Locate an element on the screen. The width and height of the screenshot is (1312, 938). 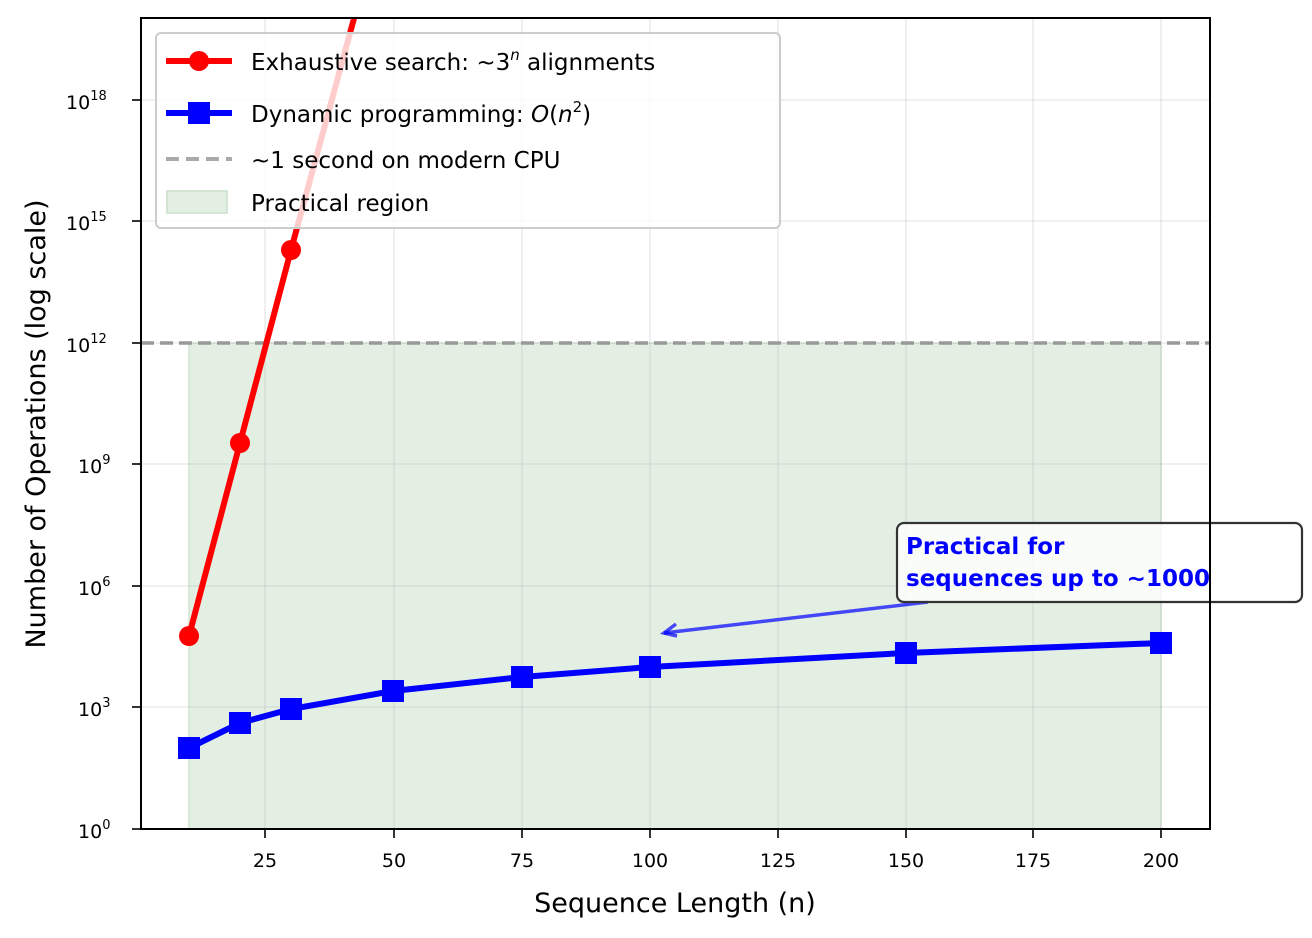
y-axis-ticks is located at coordinates (136, 464).